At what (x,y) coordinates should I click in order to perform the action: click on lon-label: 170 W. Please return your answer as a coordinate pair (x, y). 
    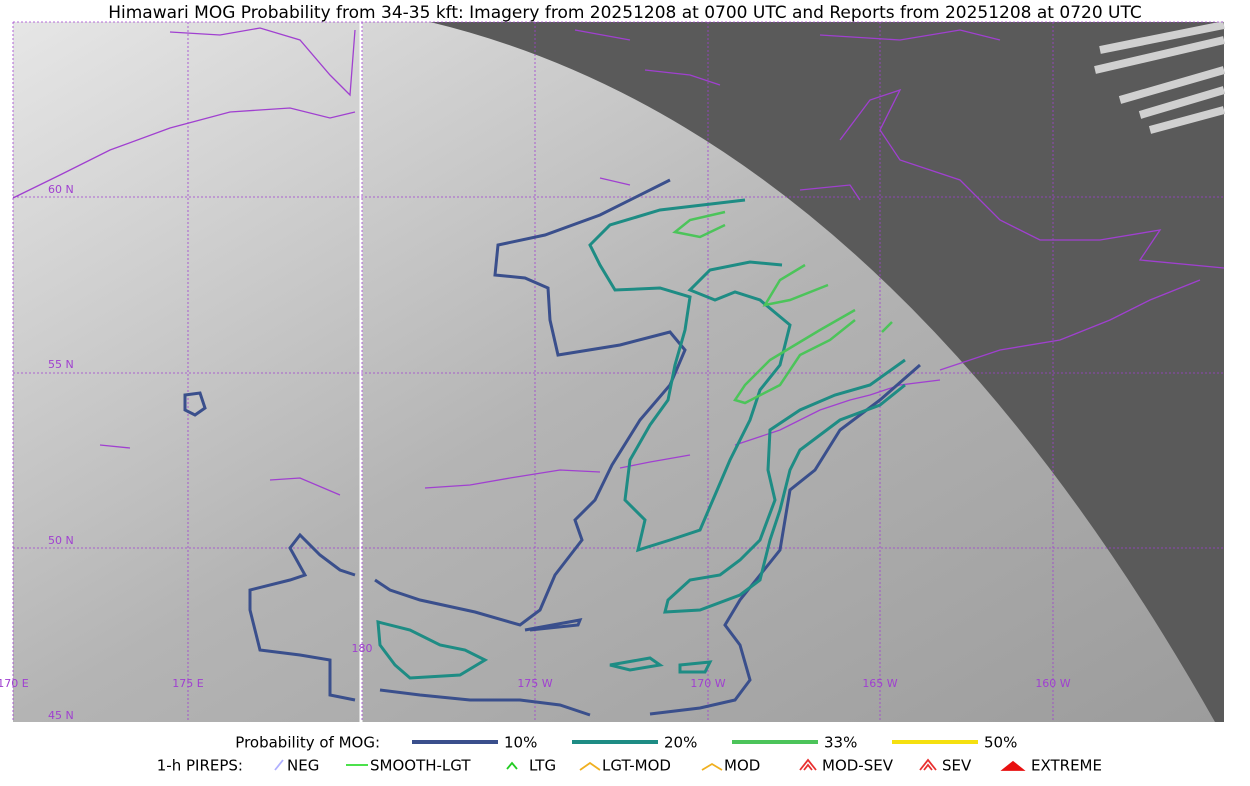
    Looking at the image, I should click on (707, 683).